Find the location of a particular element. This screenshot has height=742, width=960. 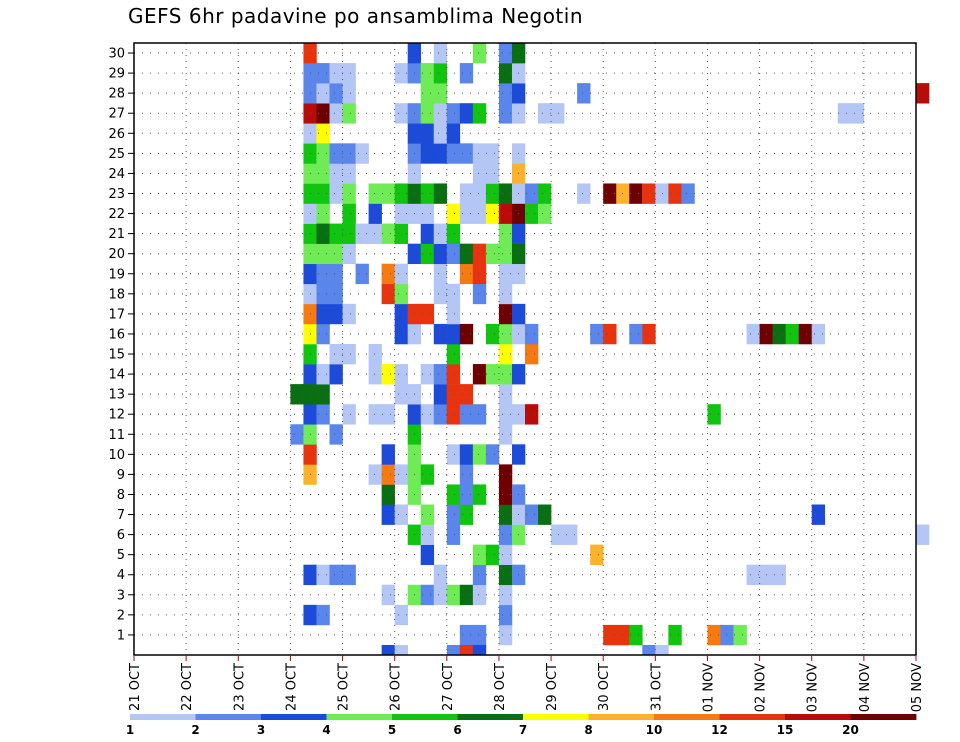

y-tick-label: 3 is located at coordinates (121, 595).